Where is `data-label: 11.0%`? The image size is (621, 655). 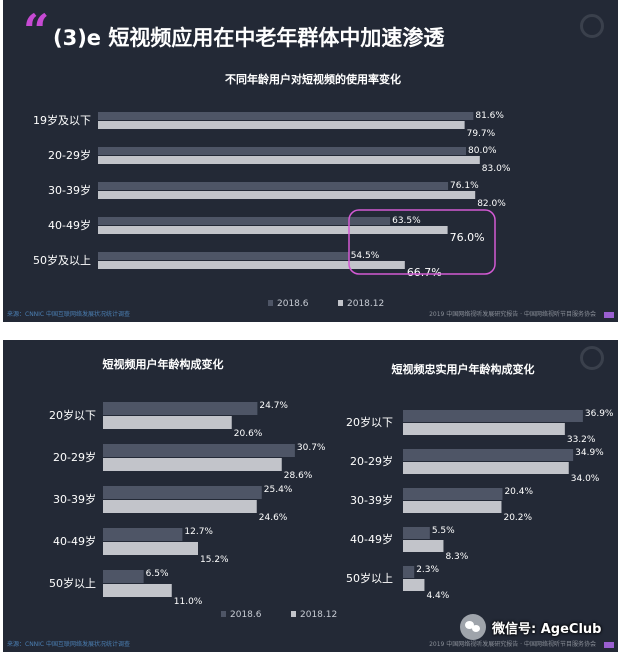
data-label: 11.0% is located at coordinates (188, 602).